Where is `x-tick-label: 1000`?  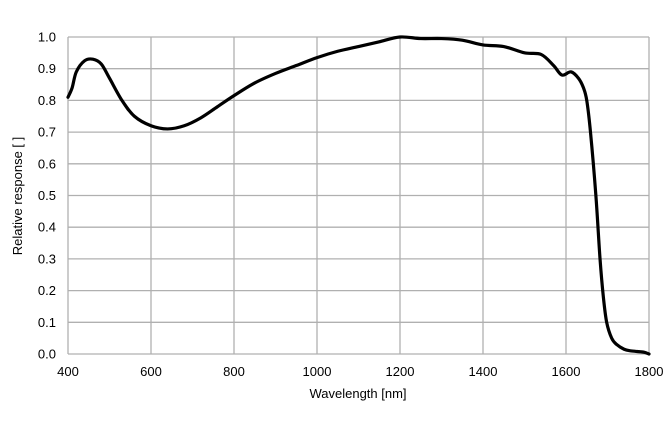
x-tick-label: 1000 is located at coordinates (317, 371).